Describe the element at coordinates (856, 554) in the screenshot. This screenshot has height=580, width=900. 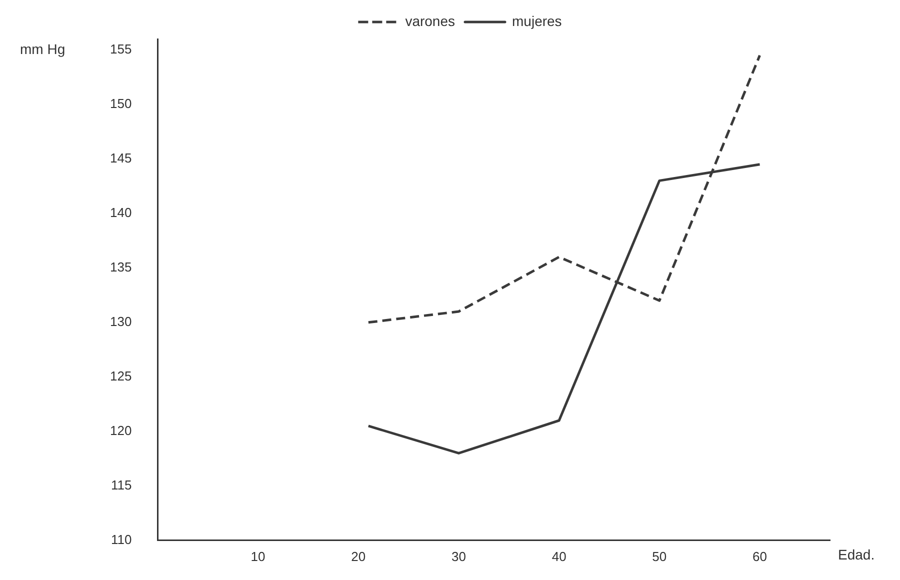
I see `x-axis-title: Edad.` at that location.